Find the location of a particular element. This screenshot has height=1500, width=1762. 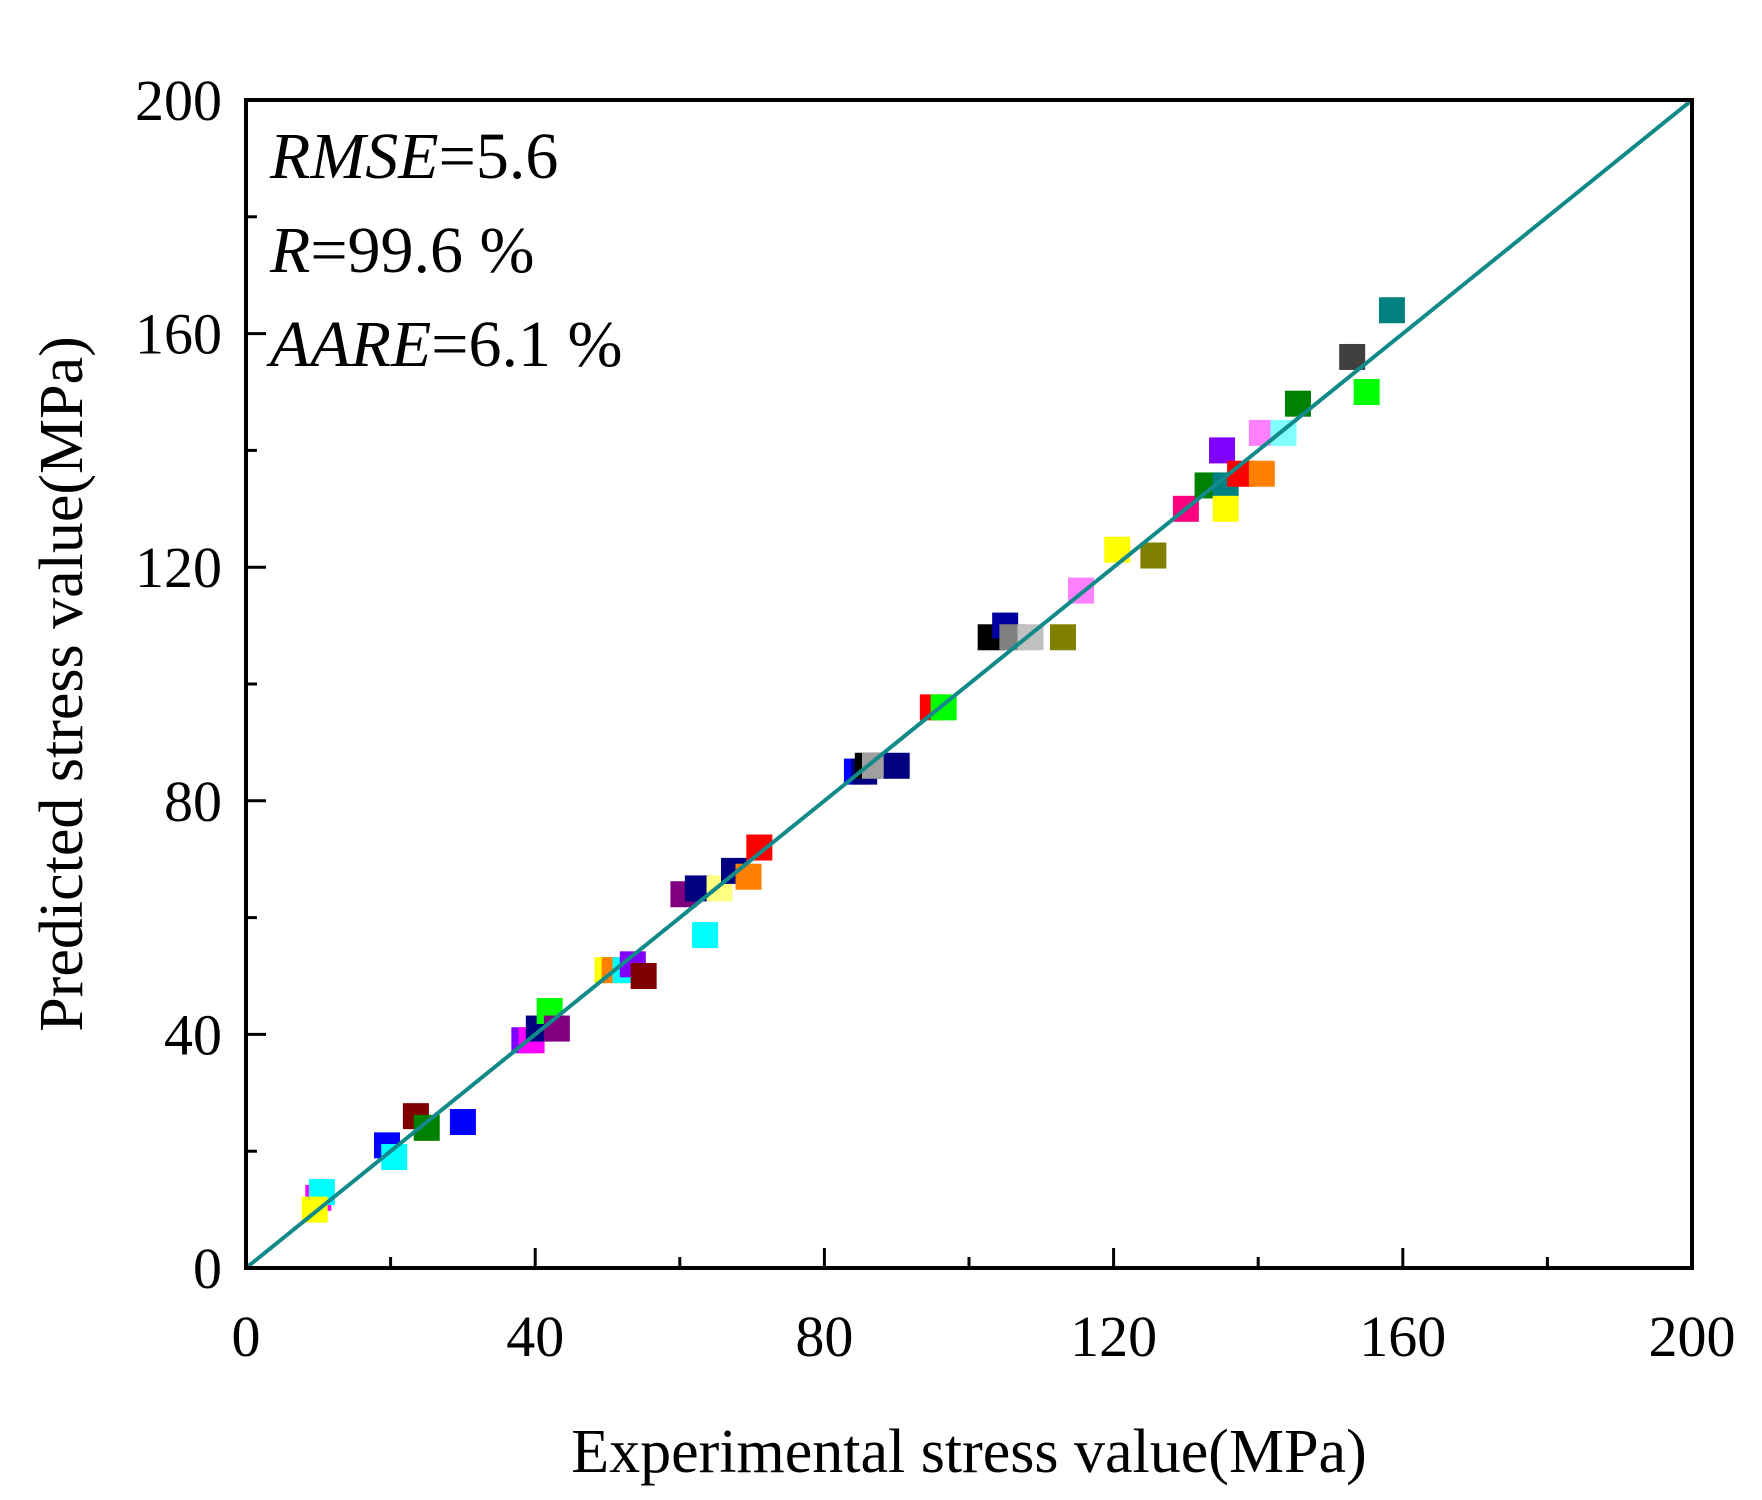

x-tick-label: 160 is located at coordinates (1402, 1336).